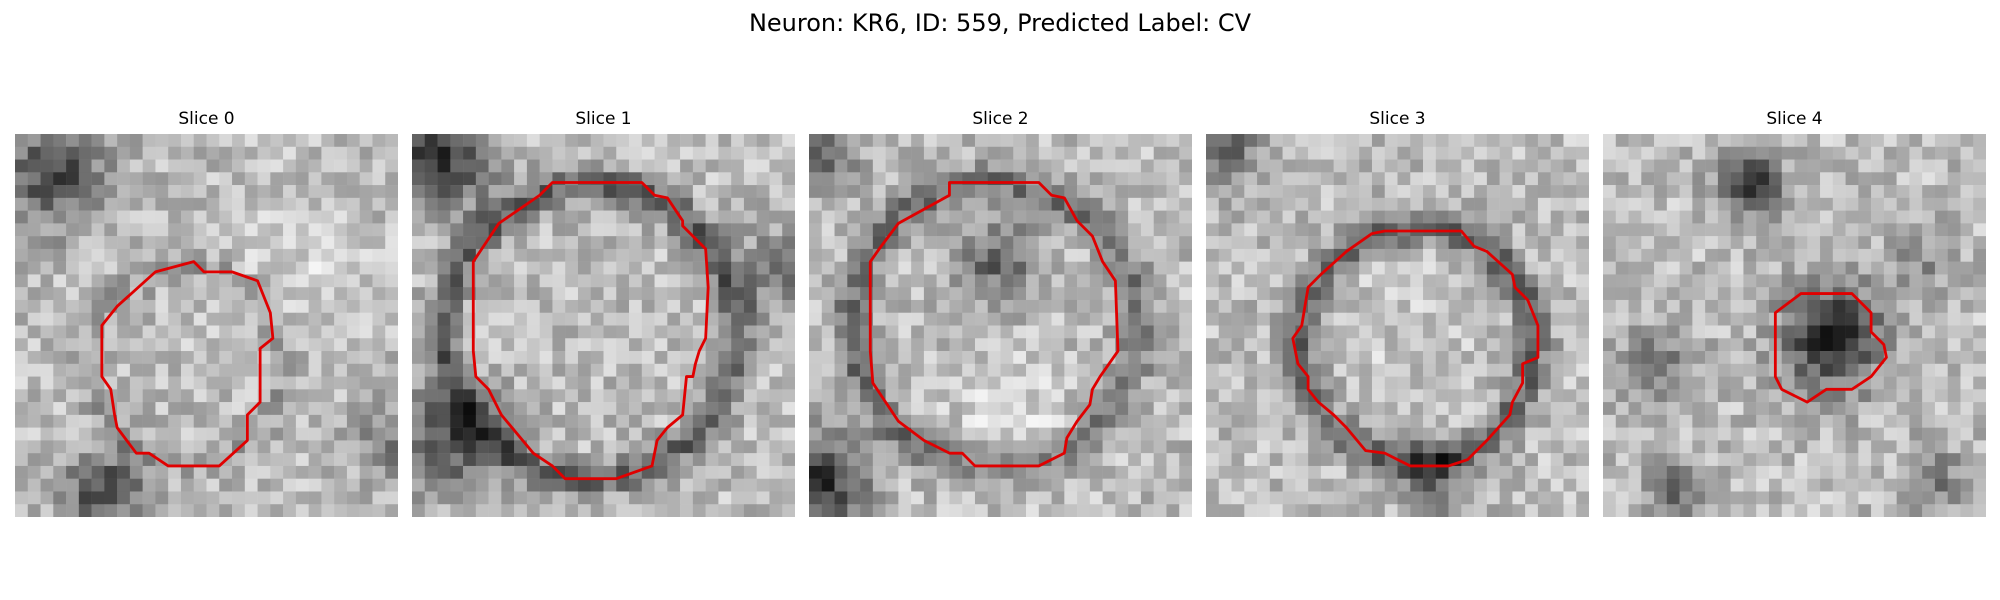 The height and width of the screenshot is (600, 2000). What do you see at coordinates (206, 119) in the screenshot?
I see `slice-title-0: Slice 0` at bounding box center [206, 119].